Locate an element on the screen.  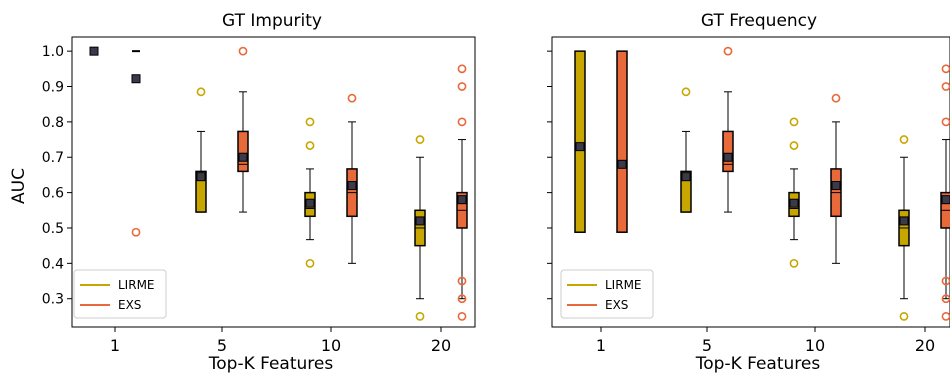
legend-label-lirme: LIRME is located at coordinates (623, 285).